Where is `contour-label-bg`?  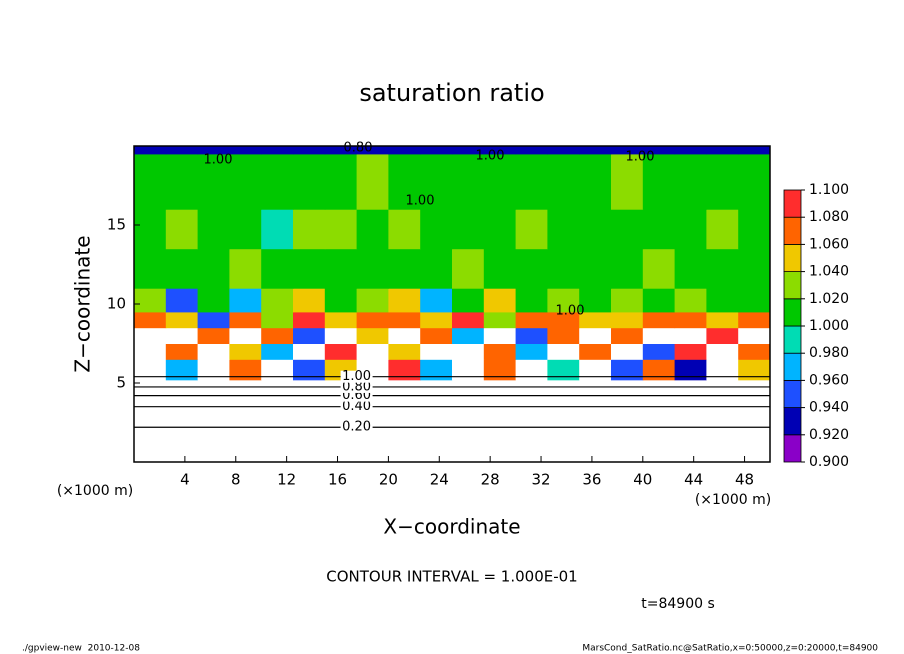 contour-label-bg is located at coordinates (356, 427).